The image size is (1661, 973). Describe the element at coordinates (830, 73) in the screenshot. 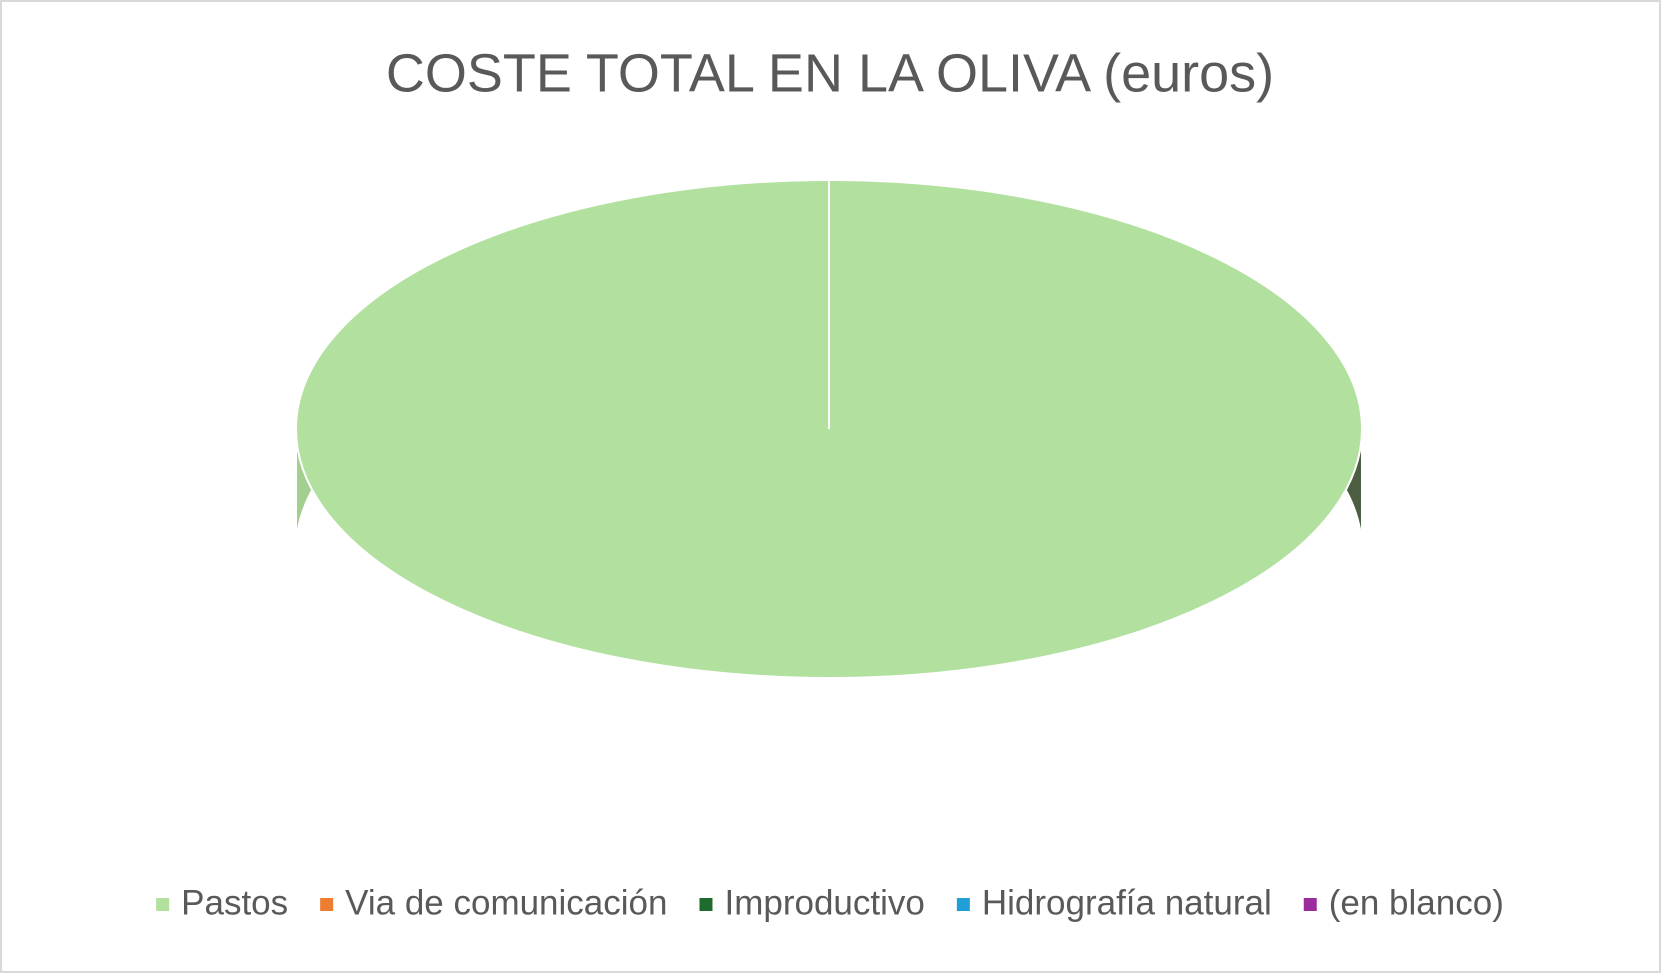

I see `chart-title: COSTE TOTAL EN LA OLIVA (euros)` at that location.